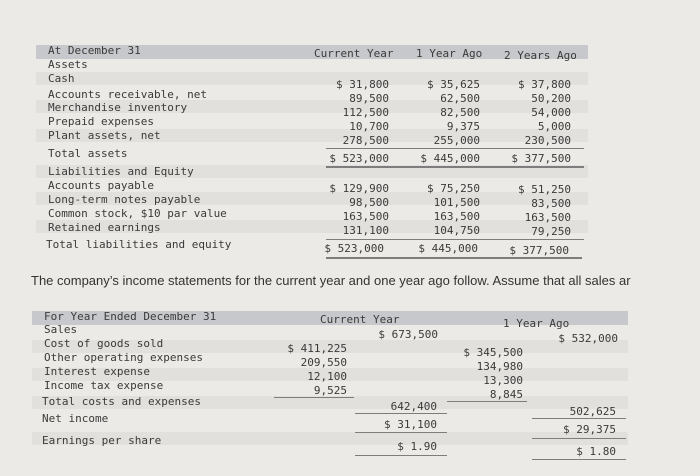 The width and height of the screenshot is (700, 476). I want to click on cell-2yr: 163,500, so click(547, 217).